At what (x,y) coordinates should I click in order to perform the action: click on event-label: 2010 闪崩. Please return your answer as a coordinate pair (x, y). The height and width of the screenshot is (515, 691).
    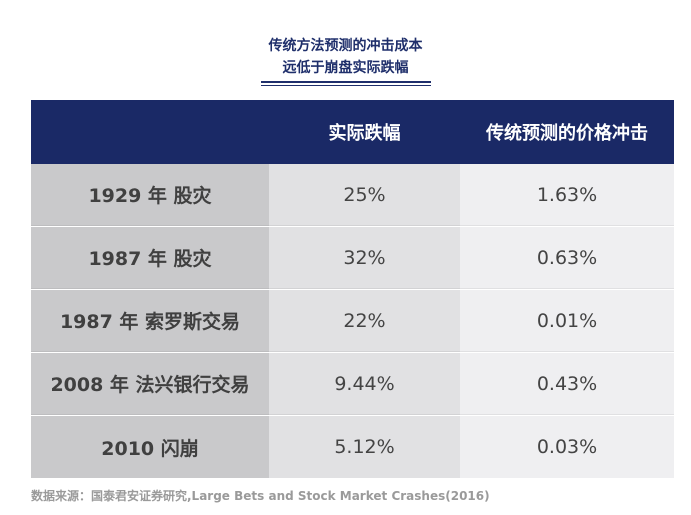
    Looking at the image, I should click on (150, 447).